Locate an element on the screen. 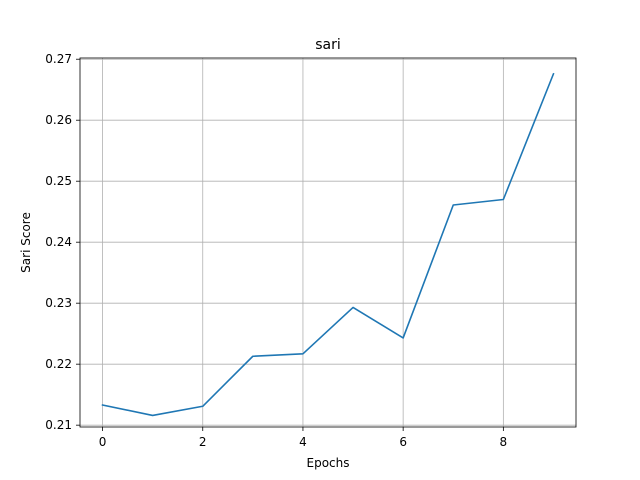 Image resolution: width=640 pixels, height=480 pixels. y-tick-label: 0.27 is located at coordinates (58, 59).